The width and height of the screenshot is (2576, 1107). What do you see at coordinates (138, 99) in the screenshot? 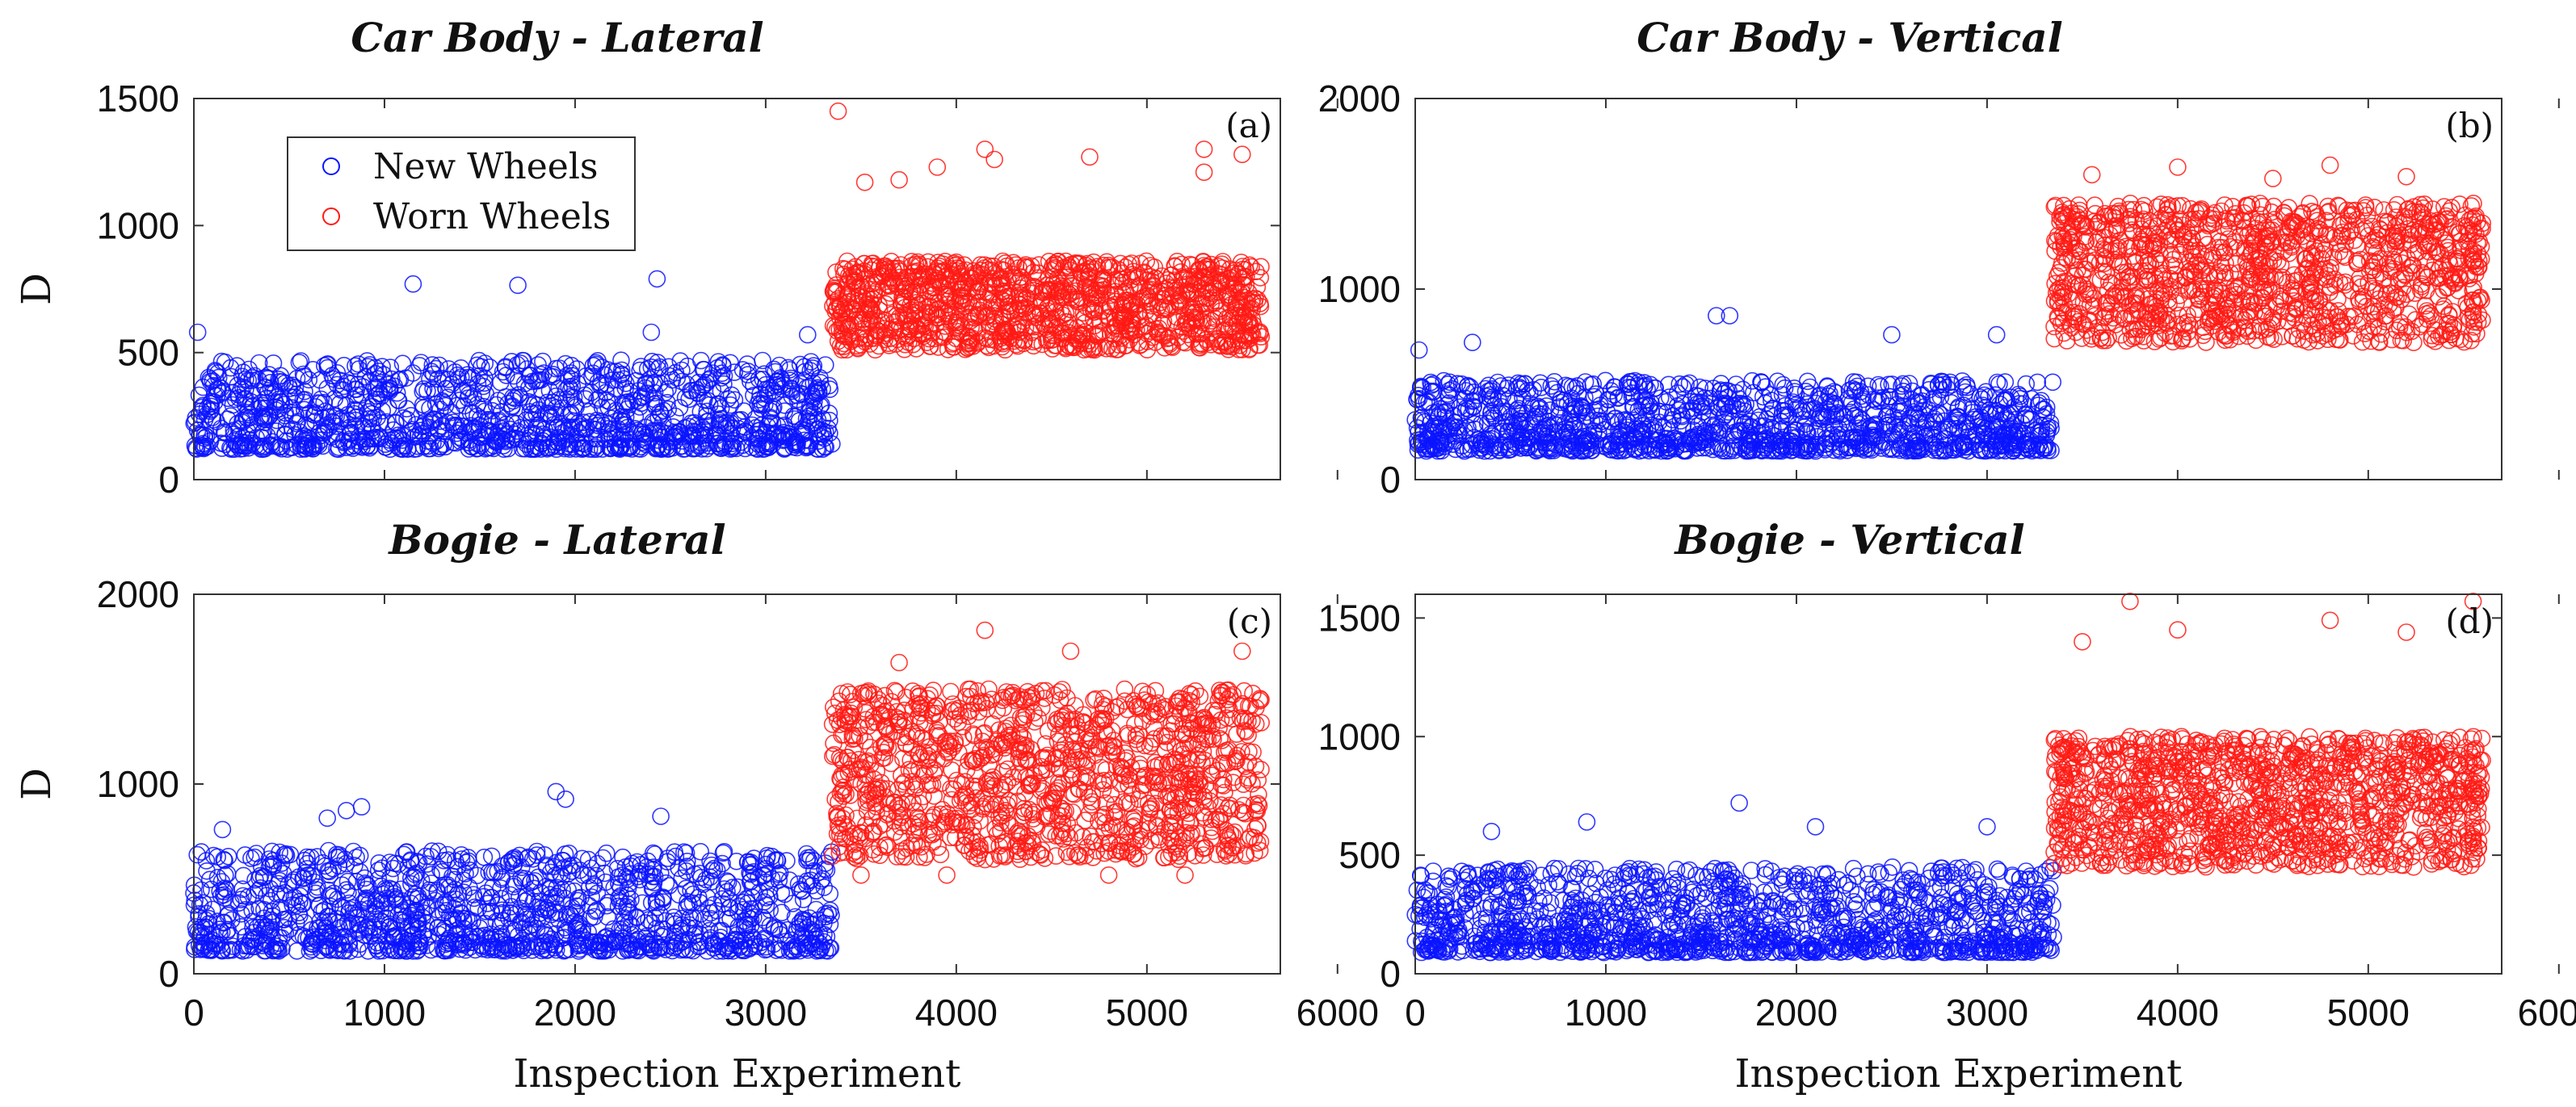
I see `y-tick-label: 1500` at bounding box center [138, 99].